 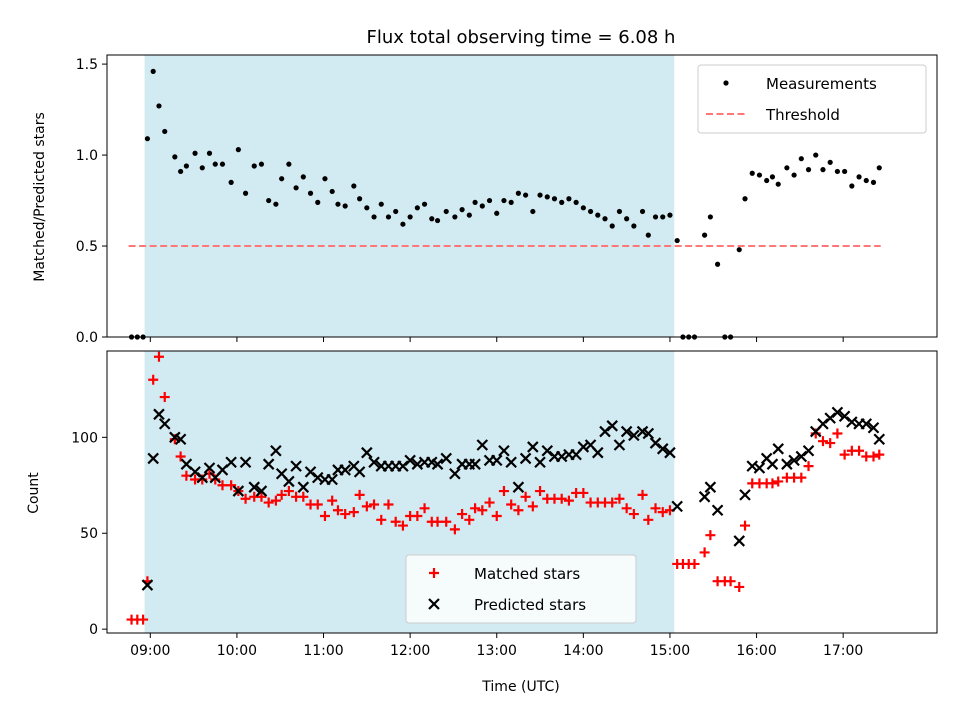 I want to click on legend-label: Threshold, so click(x=802, y=115).